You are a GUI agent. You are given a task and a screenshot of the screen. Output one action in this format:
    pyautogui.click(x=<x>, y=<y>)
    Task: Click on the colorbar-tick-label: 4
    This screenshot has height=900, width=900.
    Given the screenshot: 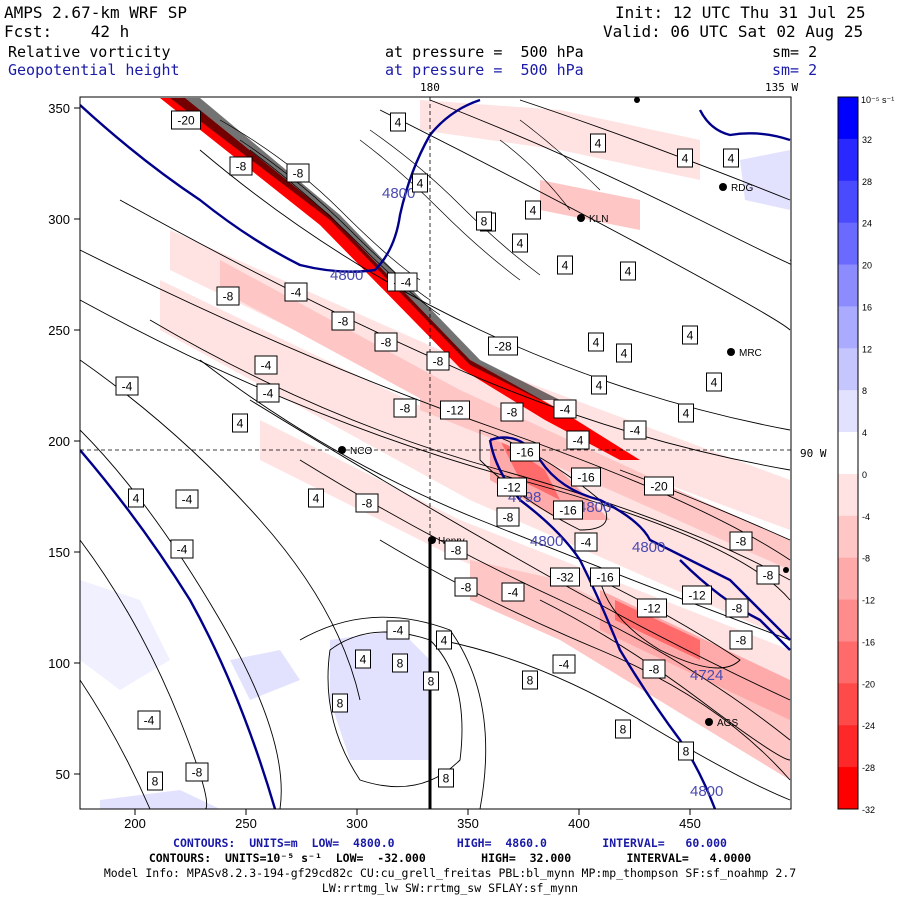 What is the action you would take?
    pyautogui.click(x=864, y=433)
    